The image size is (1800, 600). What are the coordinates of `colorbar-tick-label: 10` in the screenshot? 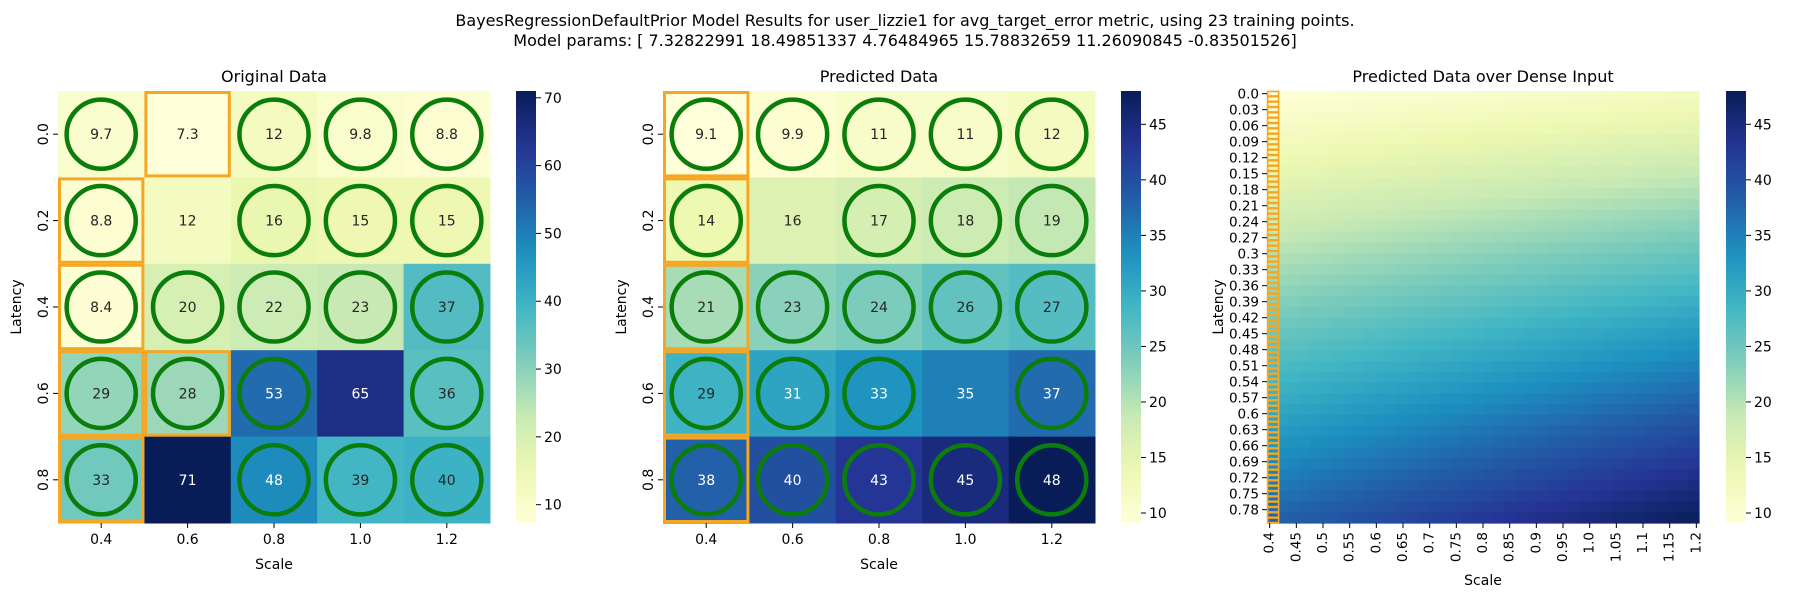 It's located at (1763, 514).